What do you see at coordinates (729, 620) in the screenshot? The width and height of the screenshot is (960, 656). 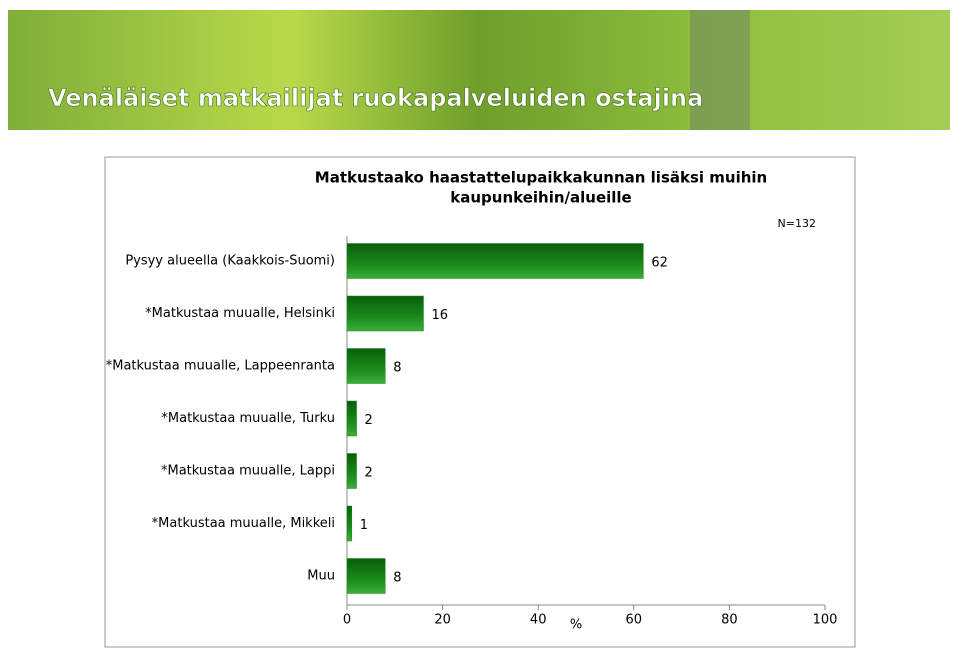 I see `x-tick-label: 80` at bounding box center [729, 620].